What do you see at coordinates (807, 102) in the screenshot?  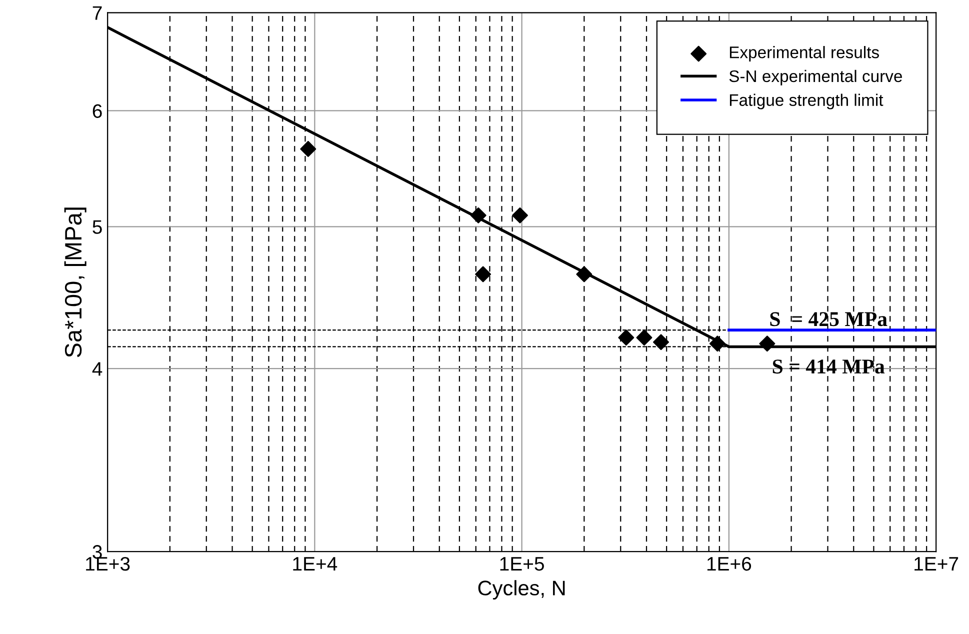 I see `legend-label: Fatigue strength limit` at bounding box center [807, 102].